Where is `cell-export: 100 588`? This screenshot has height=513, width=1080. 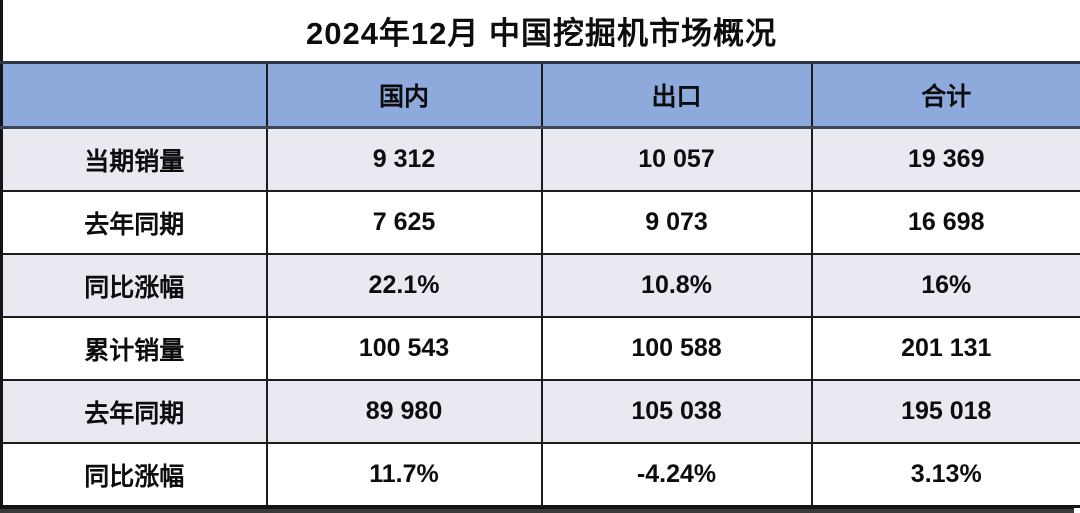 cell-export: 100 588 is located at coordinates (676, 349).